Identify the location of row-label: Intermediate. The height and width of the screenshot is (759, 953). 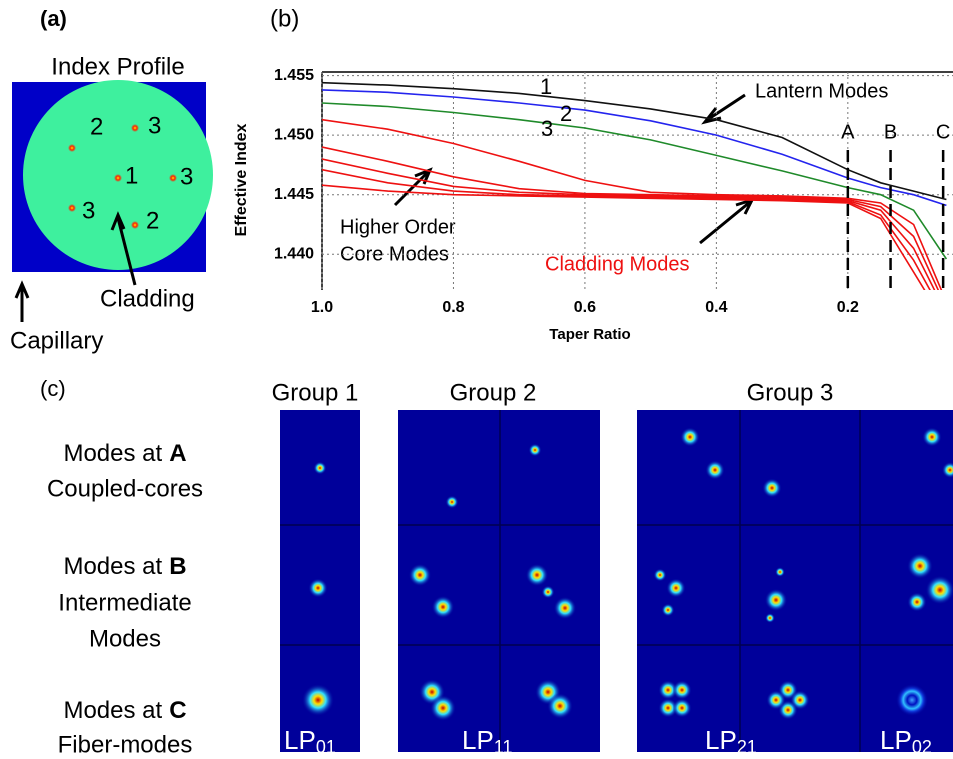
(124, 602).